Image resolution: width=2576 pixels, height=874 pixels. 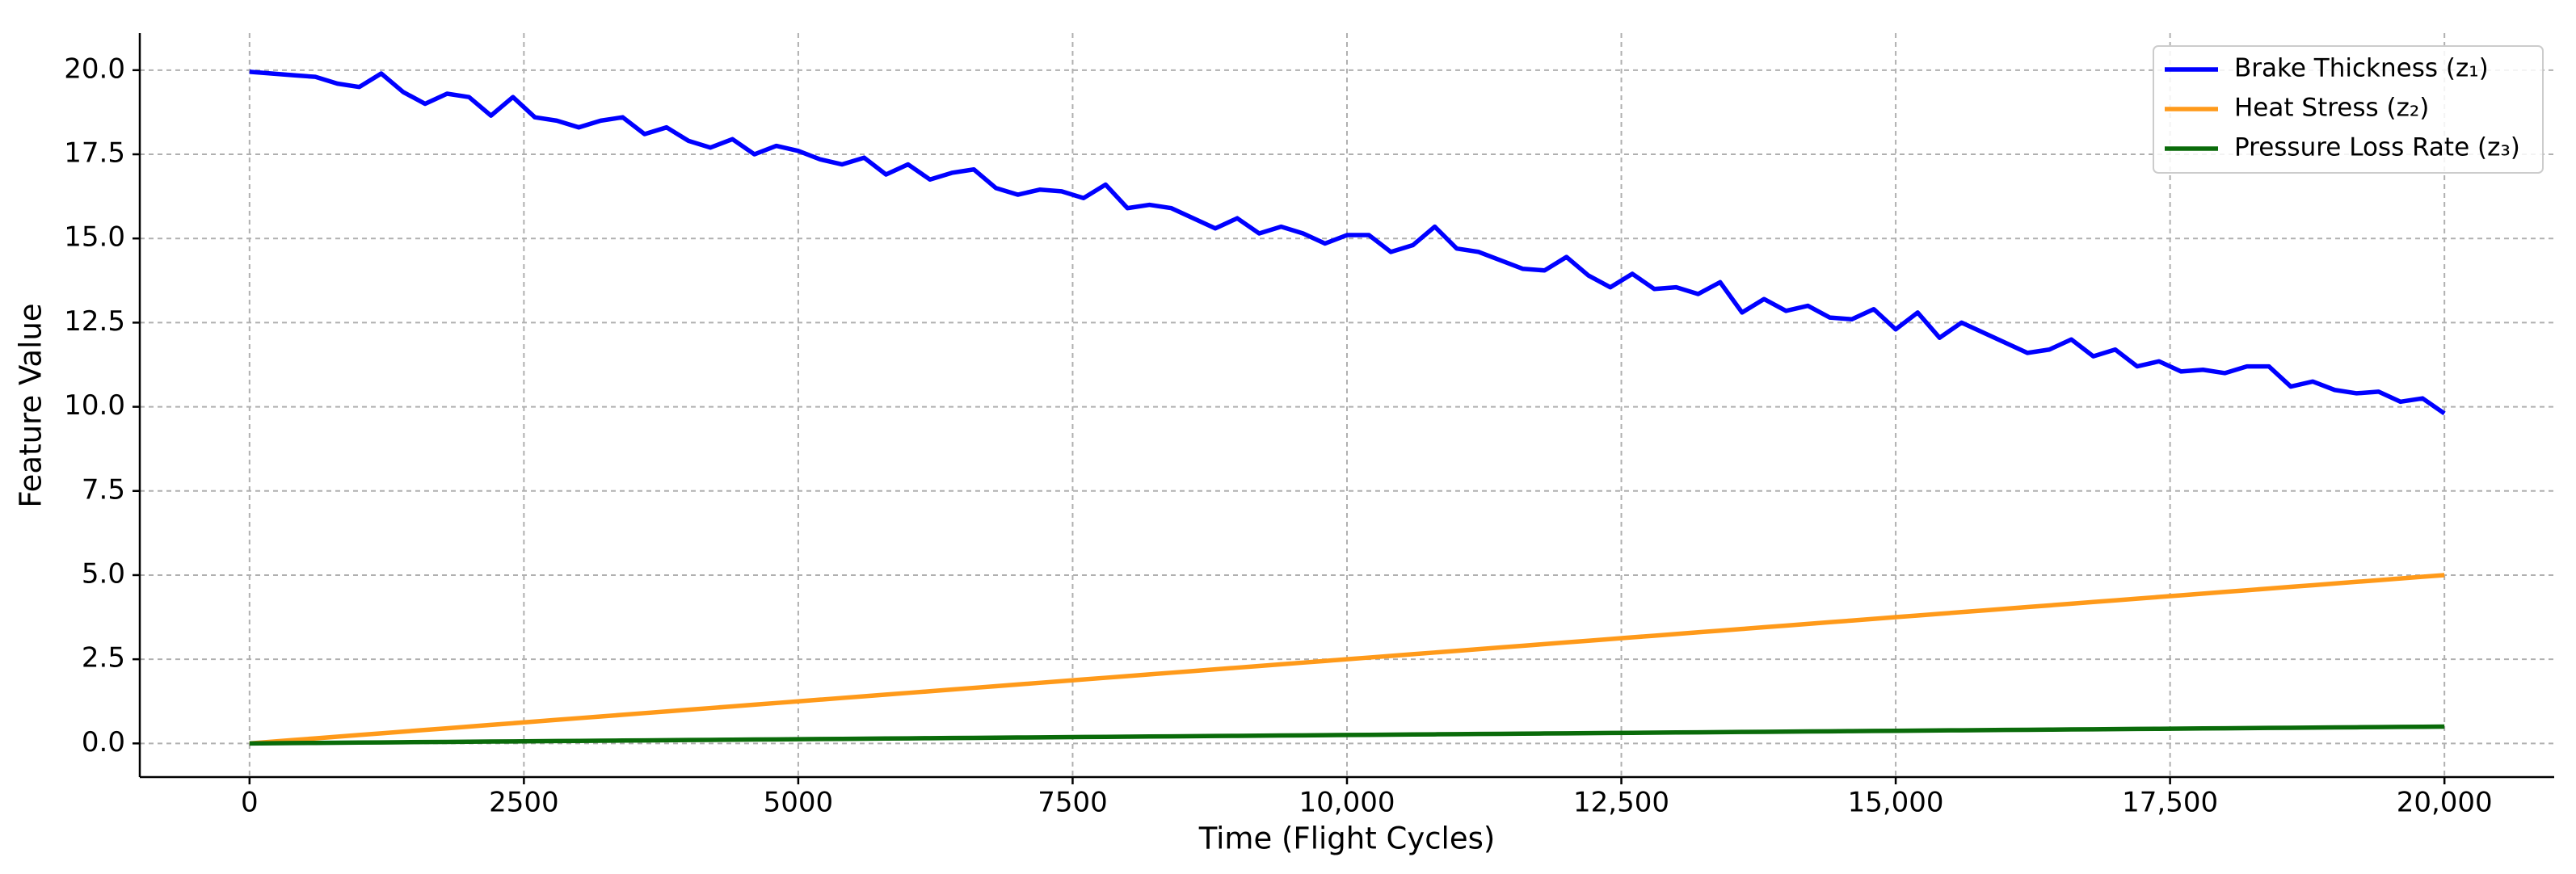 What do you see at coordinates (94, 405) in the screenshot?
I see `y-tick-label: 10.0` at bounding box center [94, 405].